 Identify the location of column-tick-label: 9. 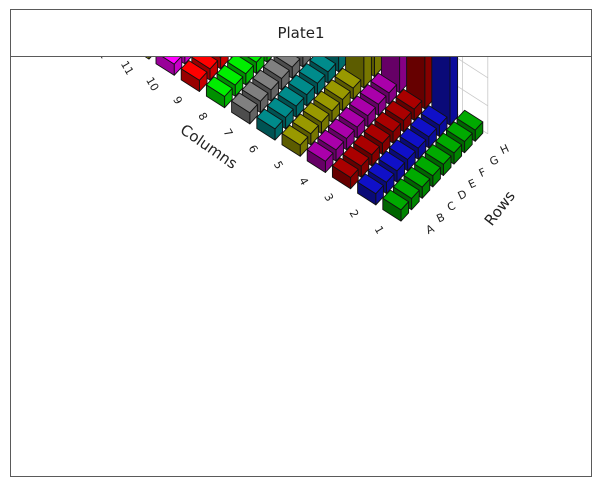
(177, 100).